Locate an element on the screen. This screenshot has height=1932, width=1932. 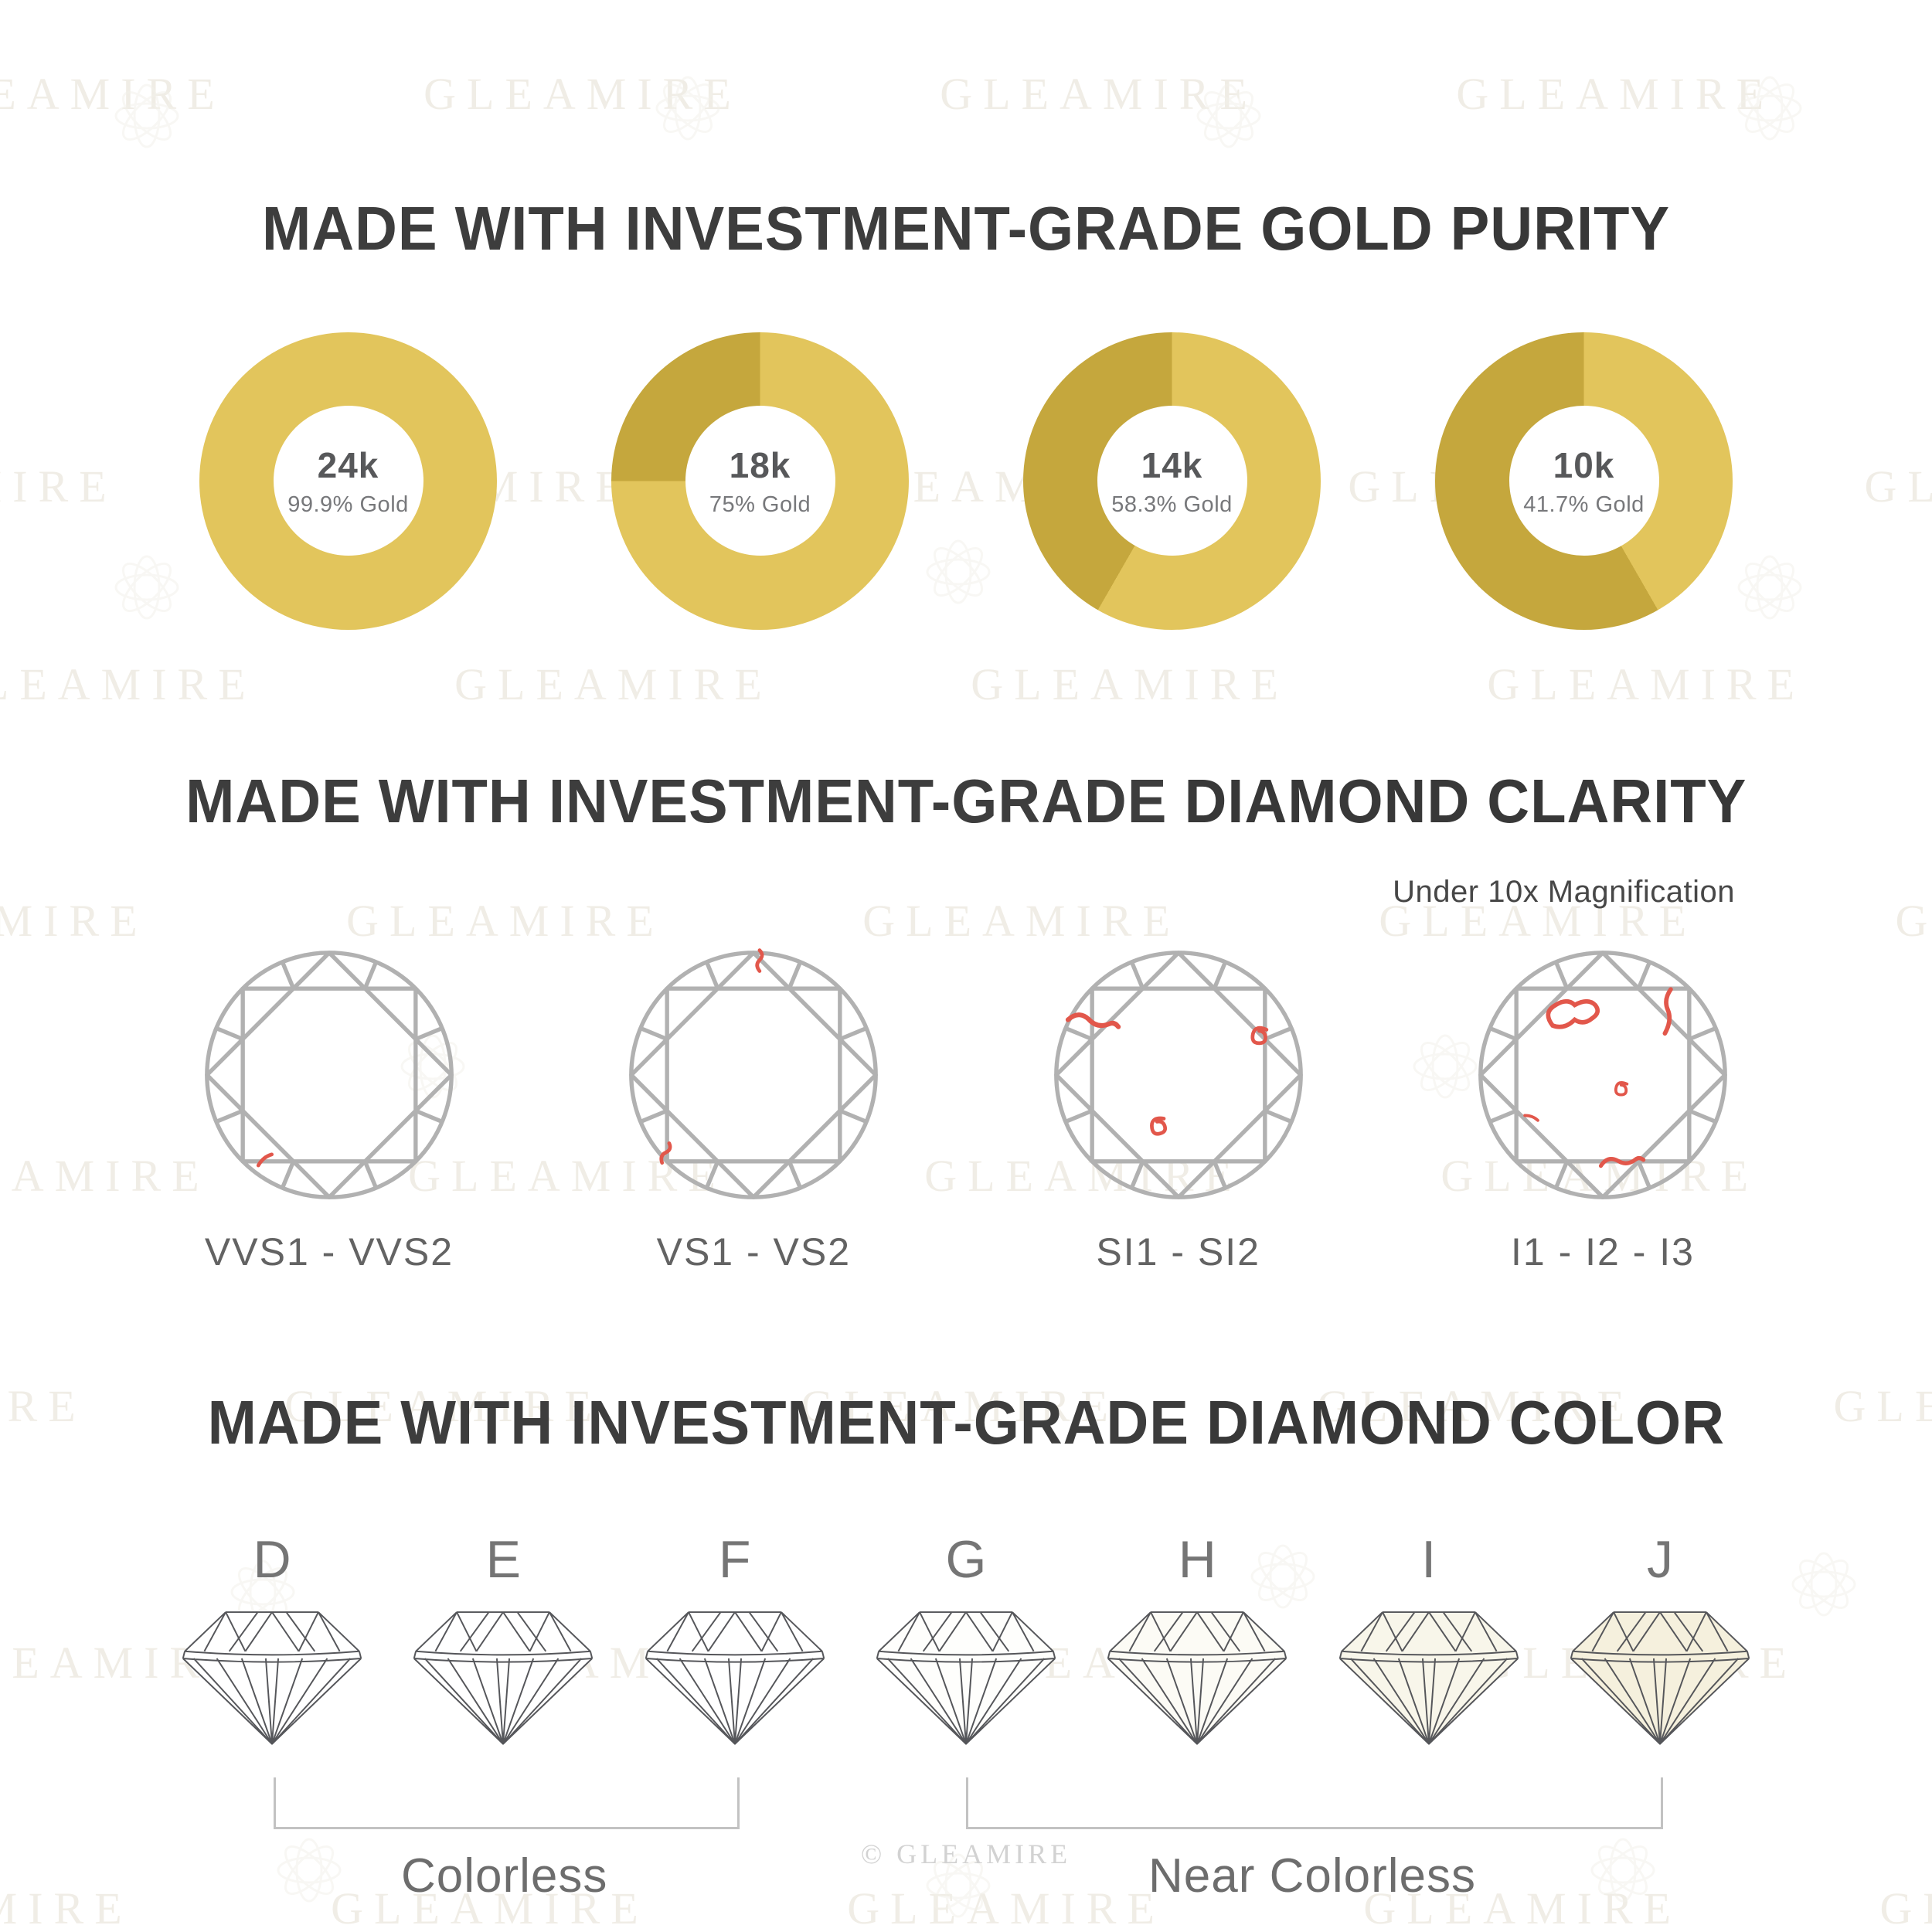
karat-label: 10k is located at coordinates (1584, 464).